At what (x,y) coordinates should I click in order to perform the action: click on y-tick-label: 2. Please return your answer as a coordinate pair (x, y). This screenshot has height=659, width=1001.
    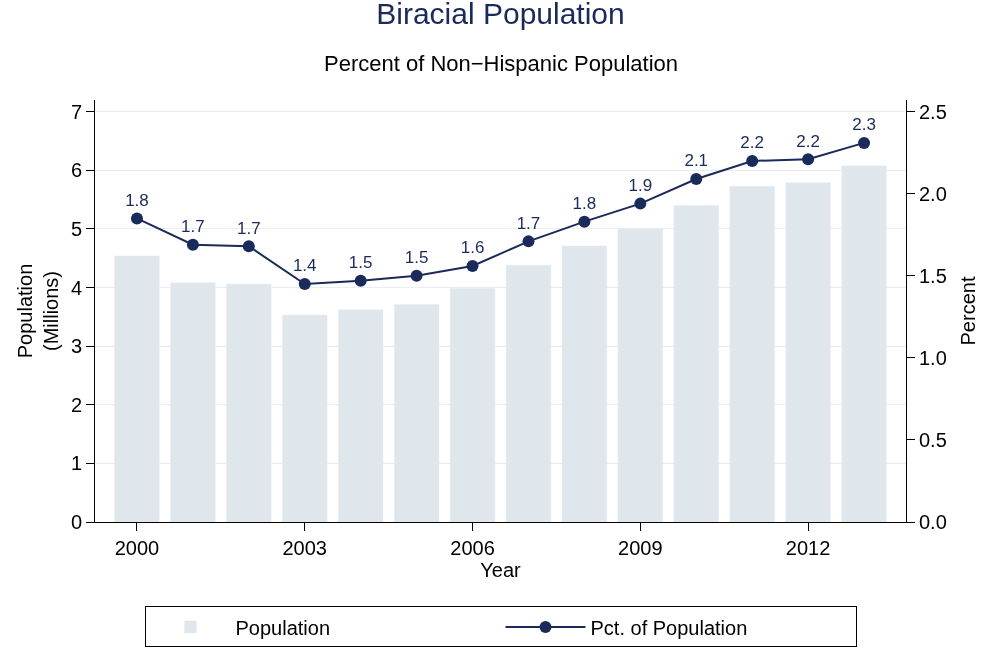
    Looking at the image, I should click on (76, 404).